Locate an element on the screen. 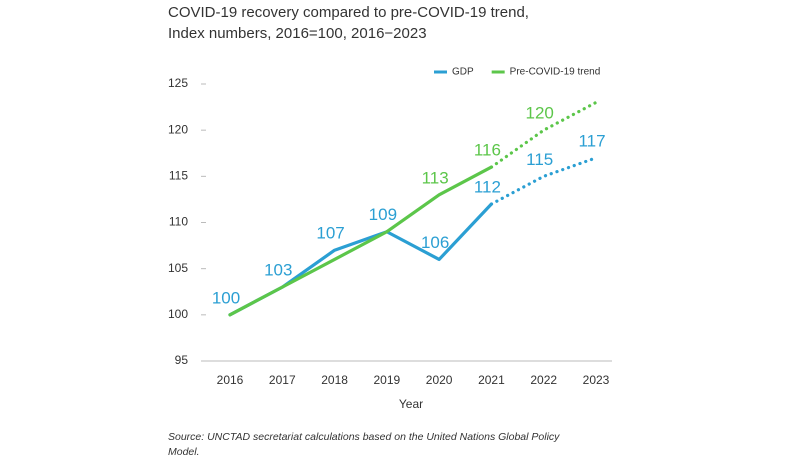  legend-label: GDP is located at coordinates (463, 72).